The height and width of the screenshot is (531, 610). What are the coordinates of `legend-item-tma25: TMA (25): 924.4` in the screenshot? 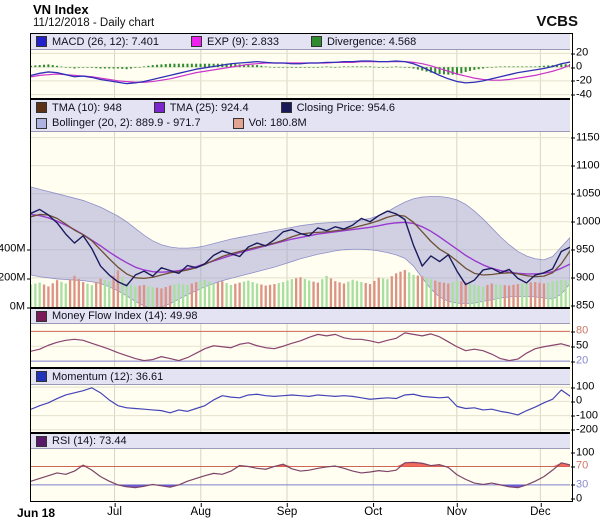 It's located at (201, 107).